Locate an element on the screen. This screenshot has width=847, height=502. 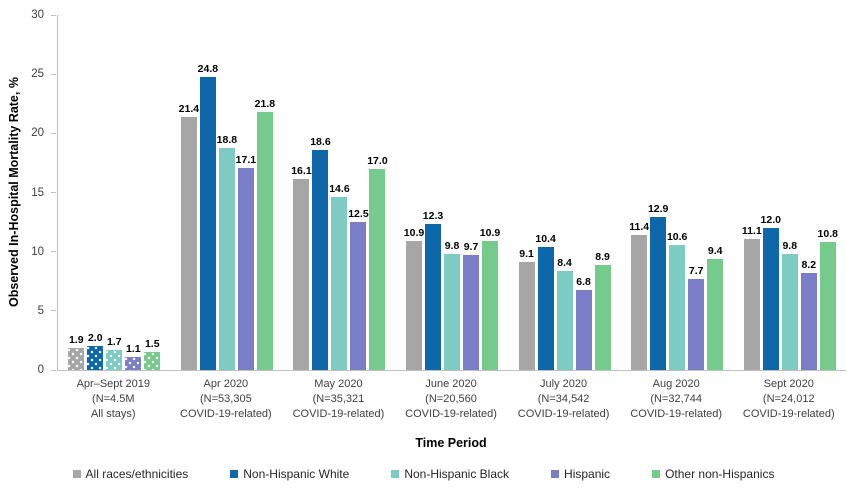
y-tick-label: 25 is located at coordinates (37, 74).